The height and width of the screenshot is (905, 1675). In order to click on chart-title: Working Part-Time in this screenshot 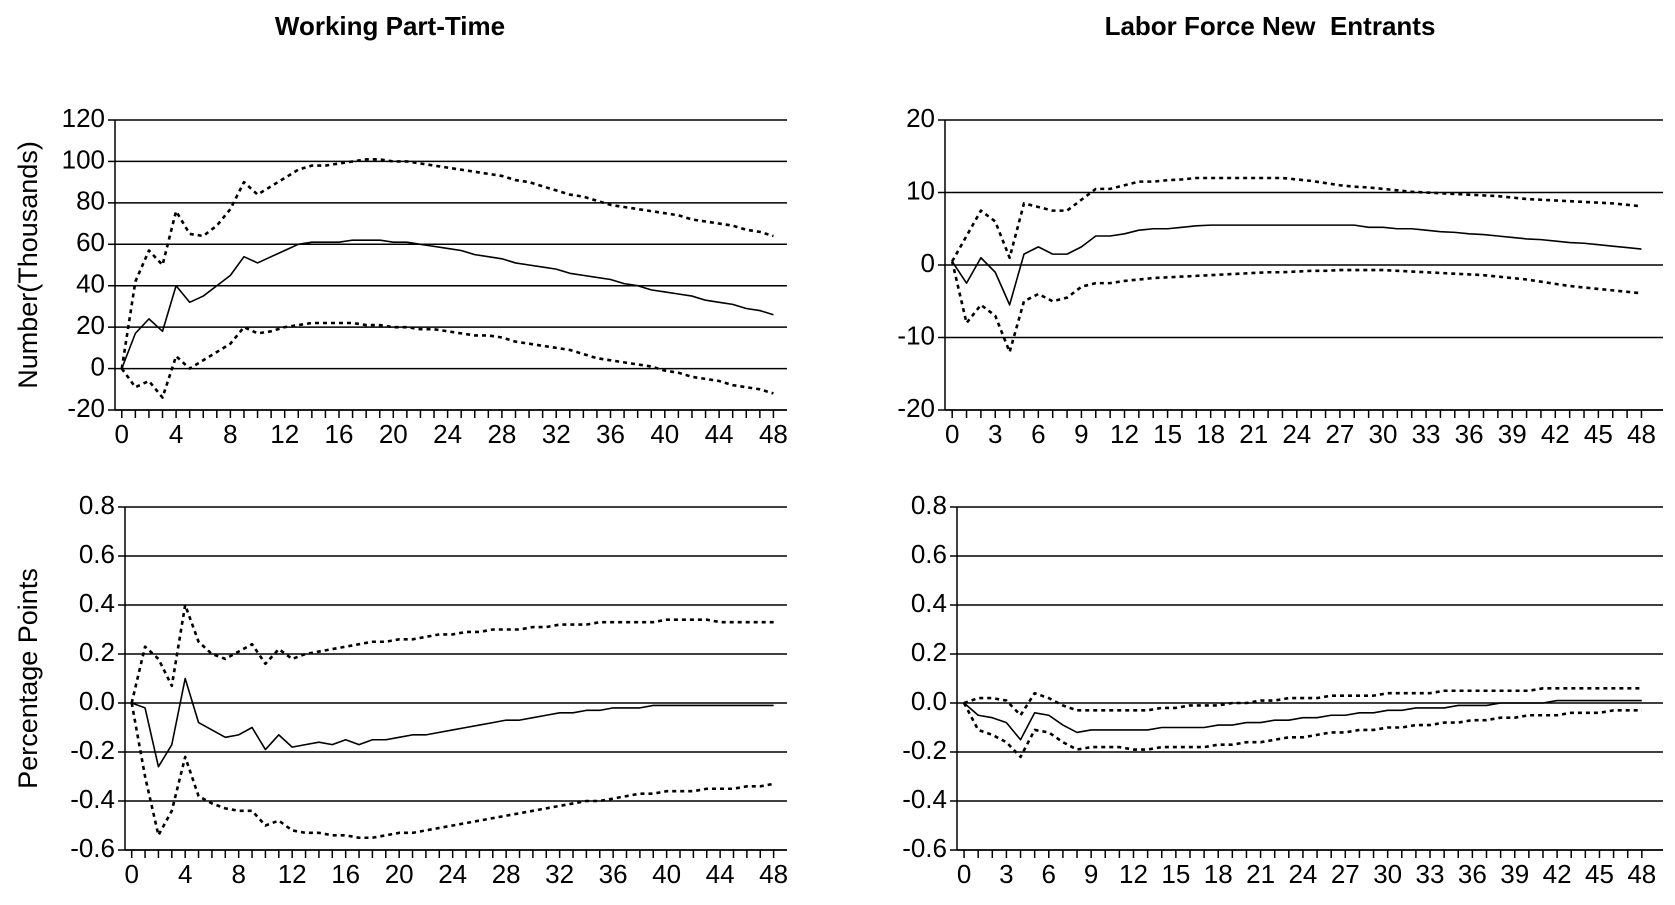, I will do `click(390, 26)`.